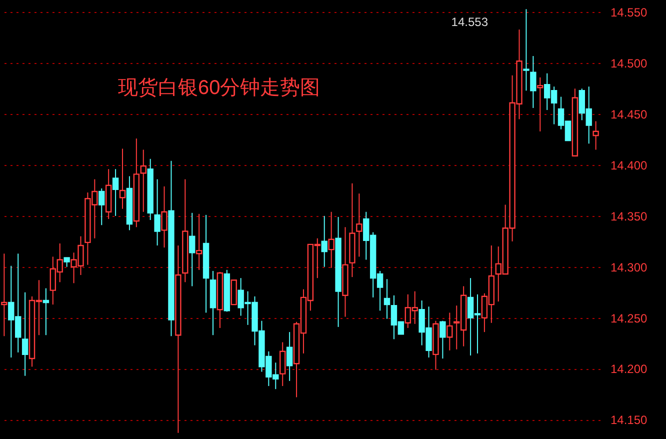 This screenshot has width=666, height=439. I want to click on y-tick-label: 14.350, so click(629, 216).